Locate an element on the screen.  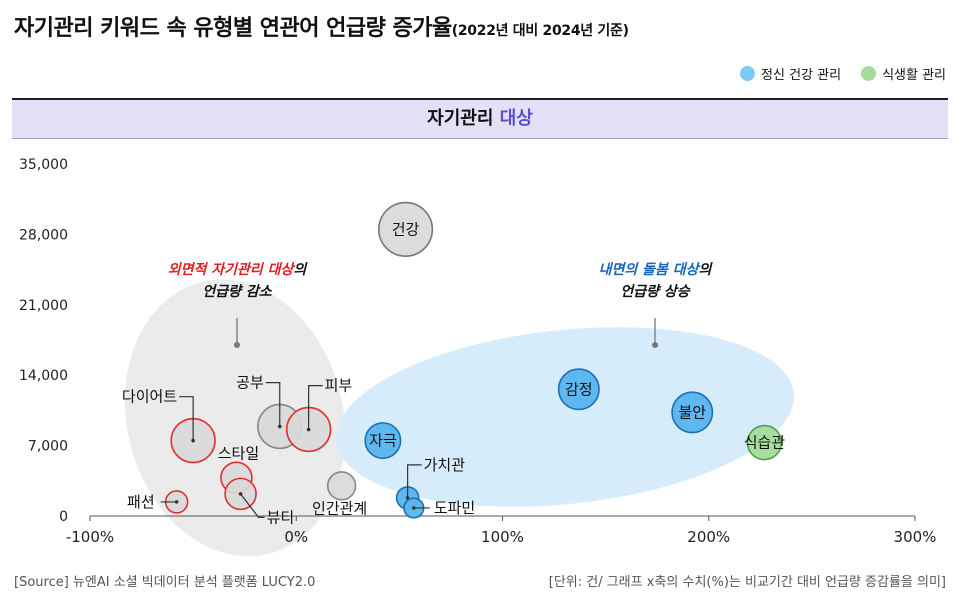
bubble-불안: 불안 is located at coordinates (692, 412).